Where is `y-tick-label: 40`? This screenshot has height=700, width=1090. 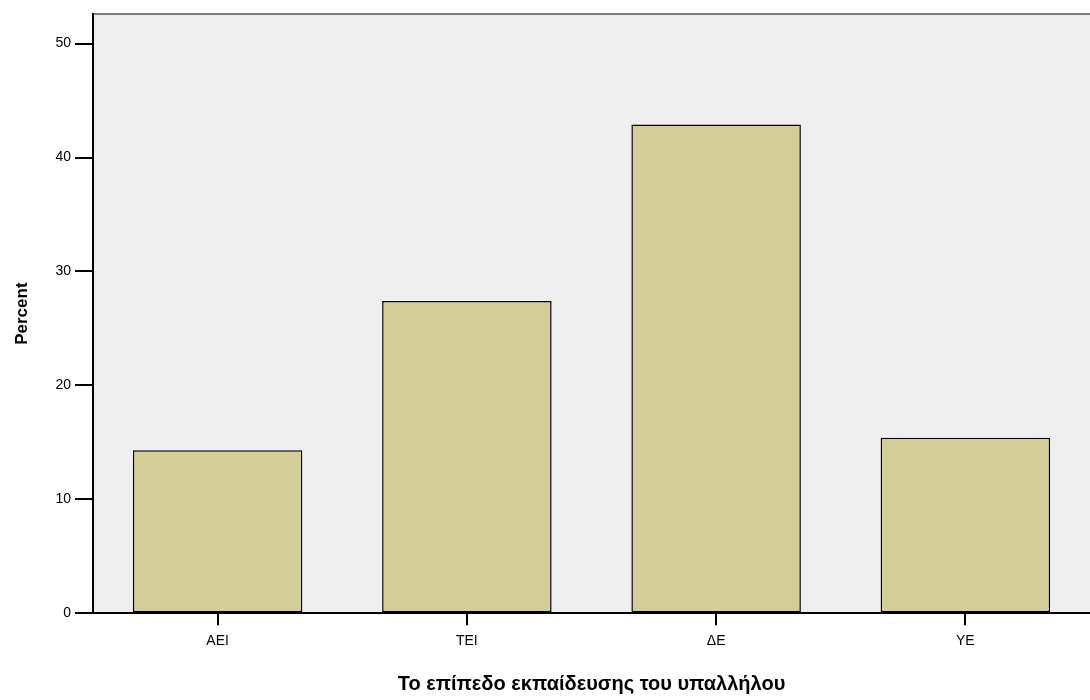 y-tick-label: 40 is located at coordinates (63, 156).